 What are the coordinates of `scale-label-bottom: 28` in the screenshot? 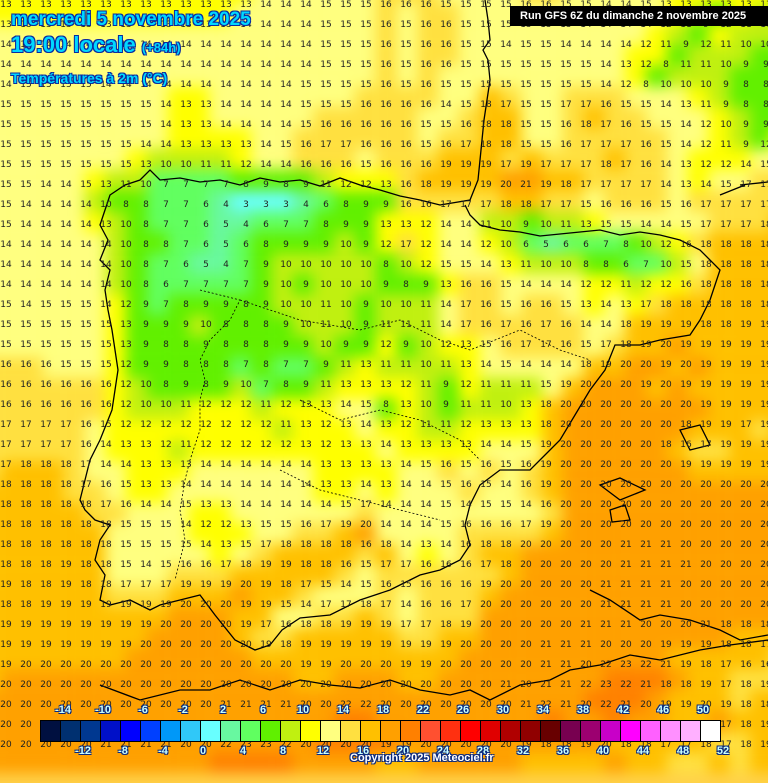 It's located at (483, 751).